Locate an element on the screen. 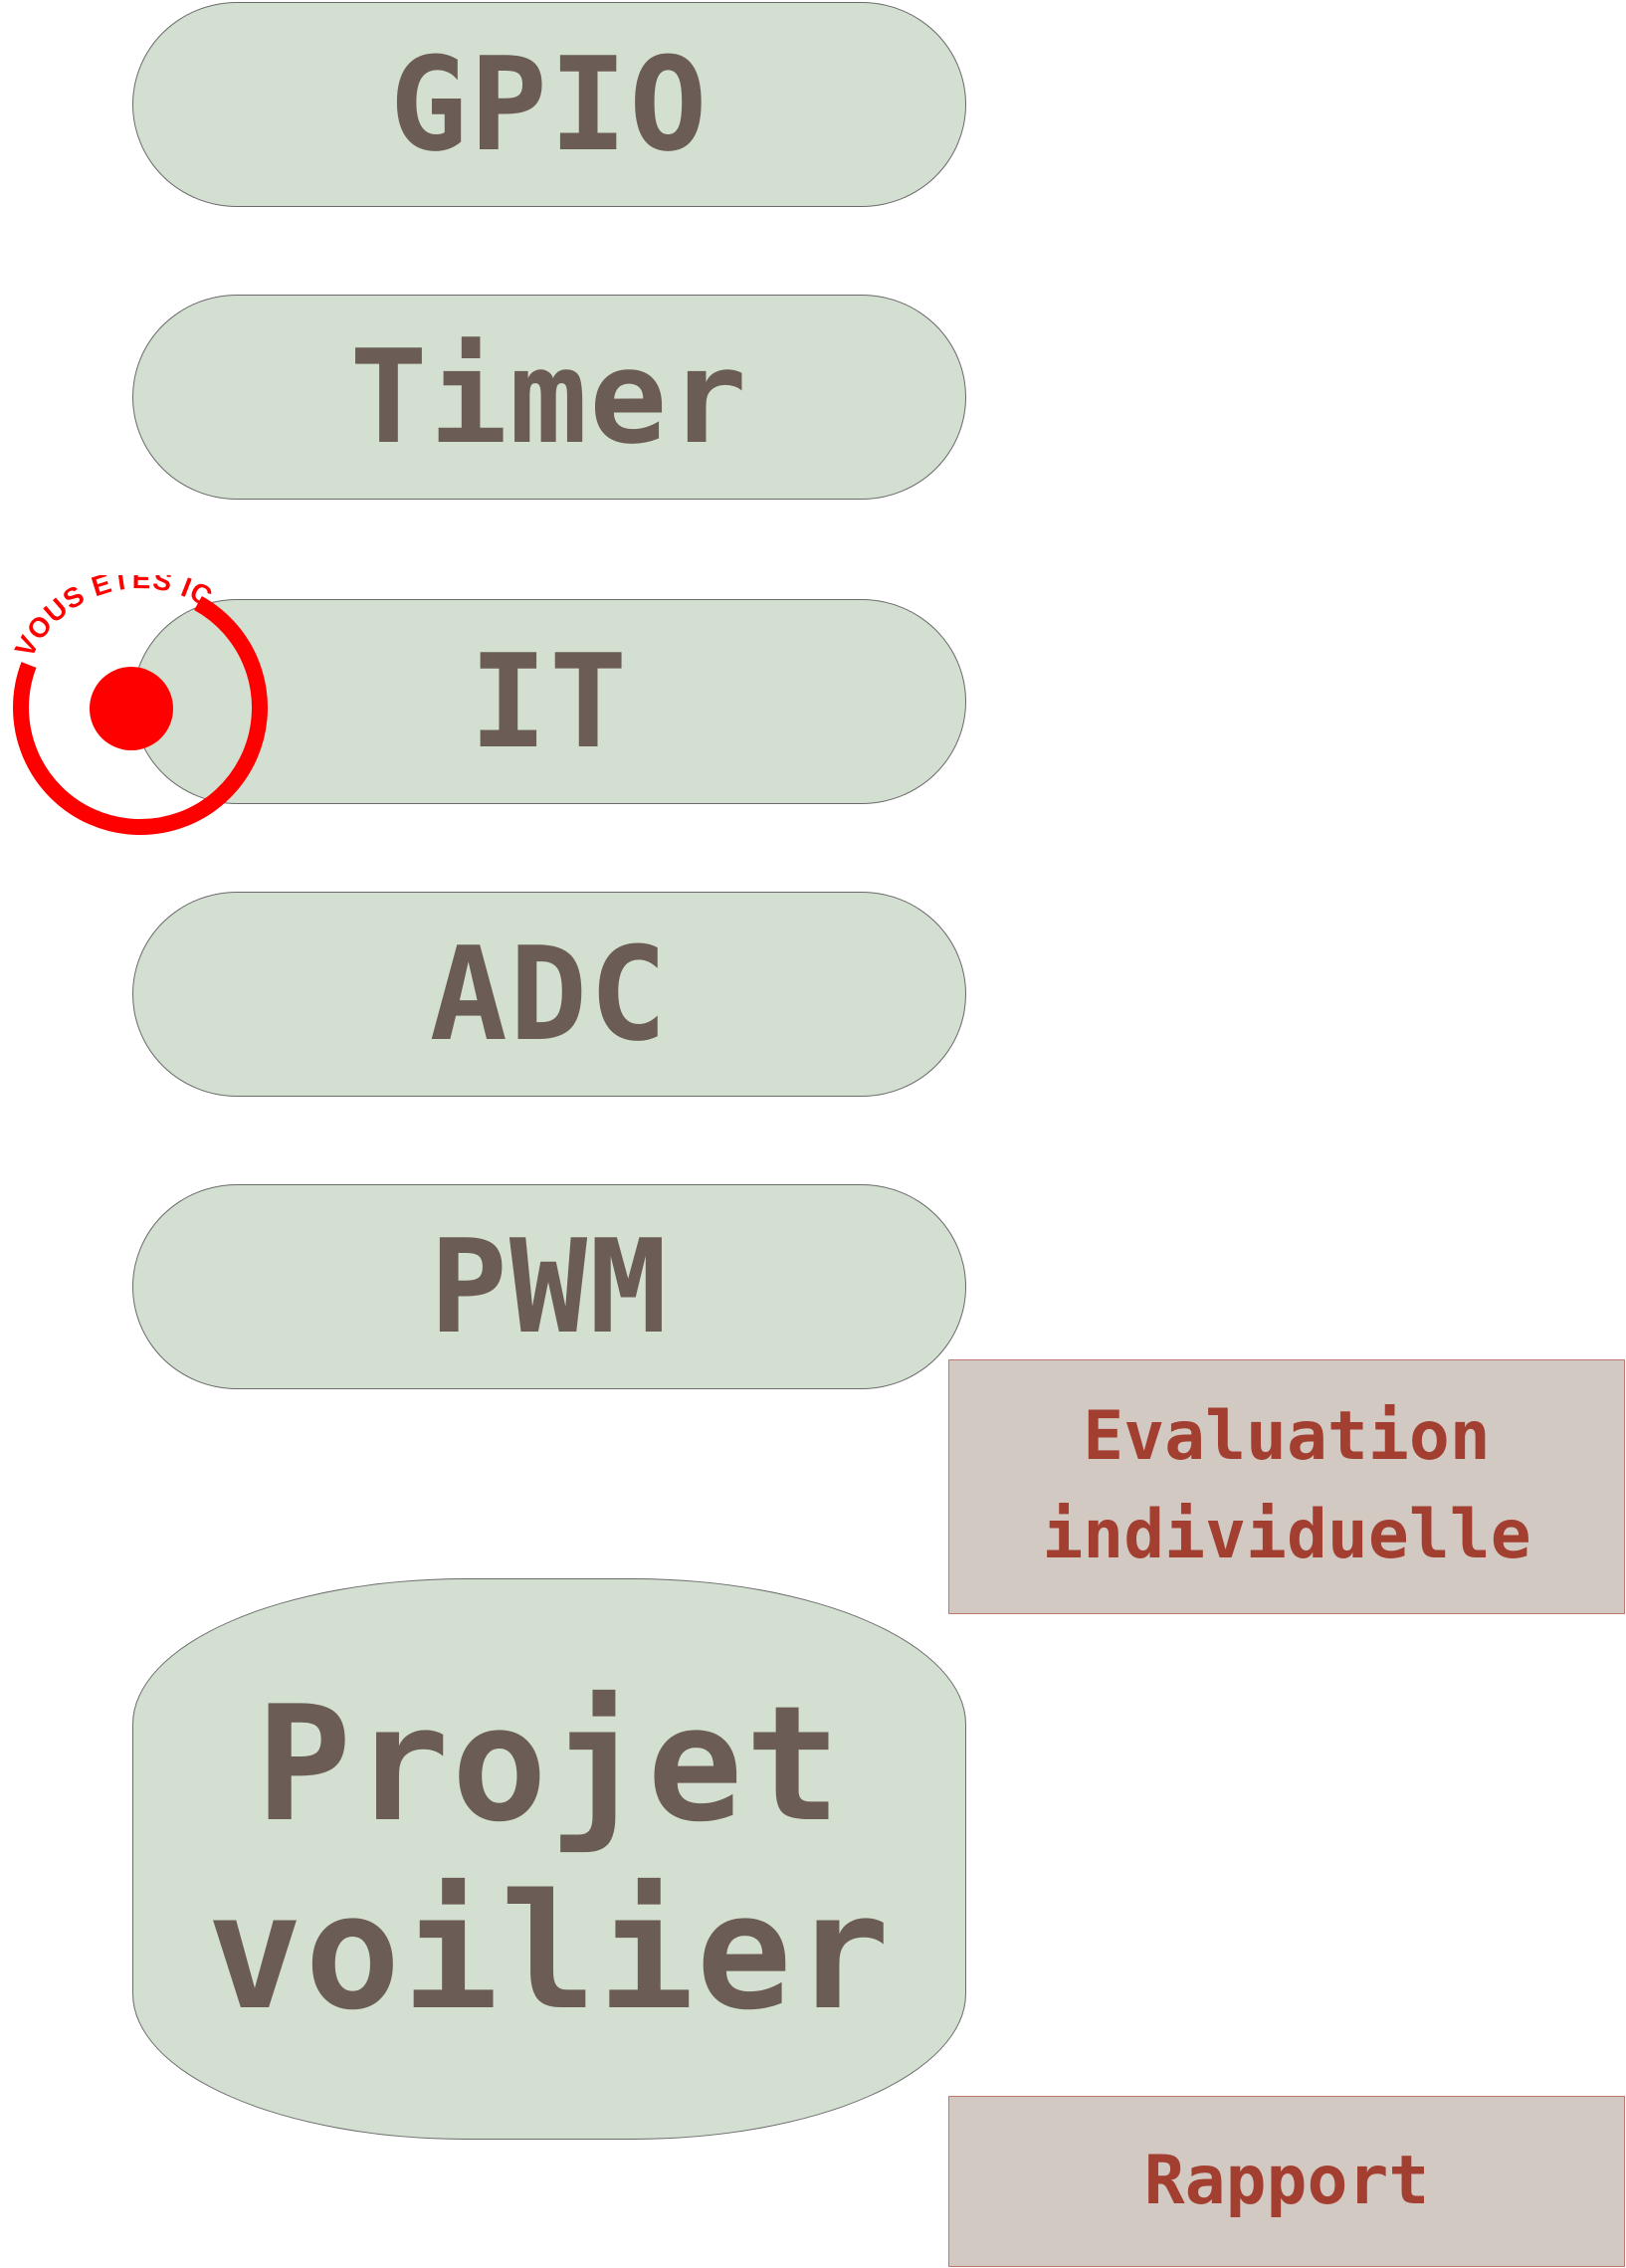  project-title: Projet voilier is located at coordinates (549, 1859).